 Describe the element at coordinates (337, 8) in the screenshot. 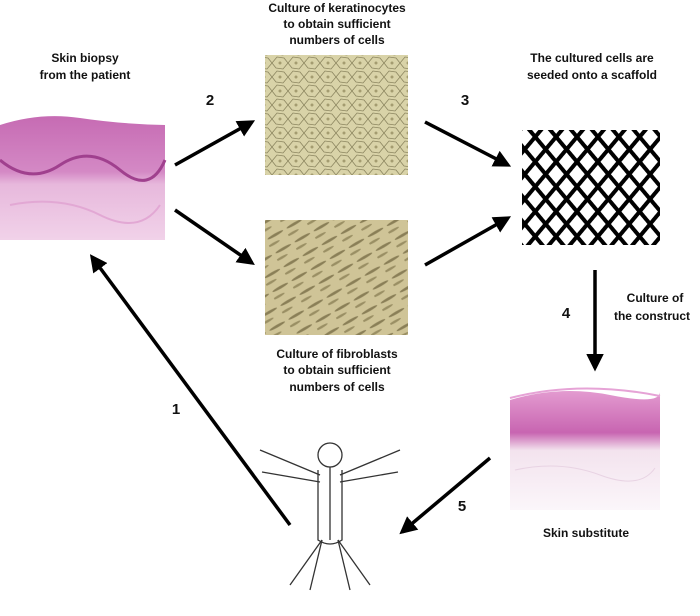

I see `node-label: Culture of keratinocytes` at that location.